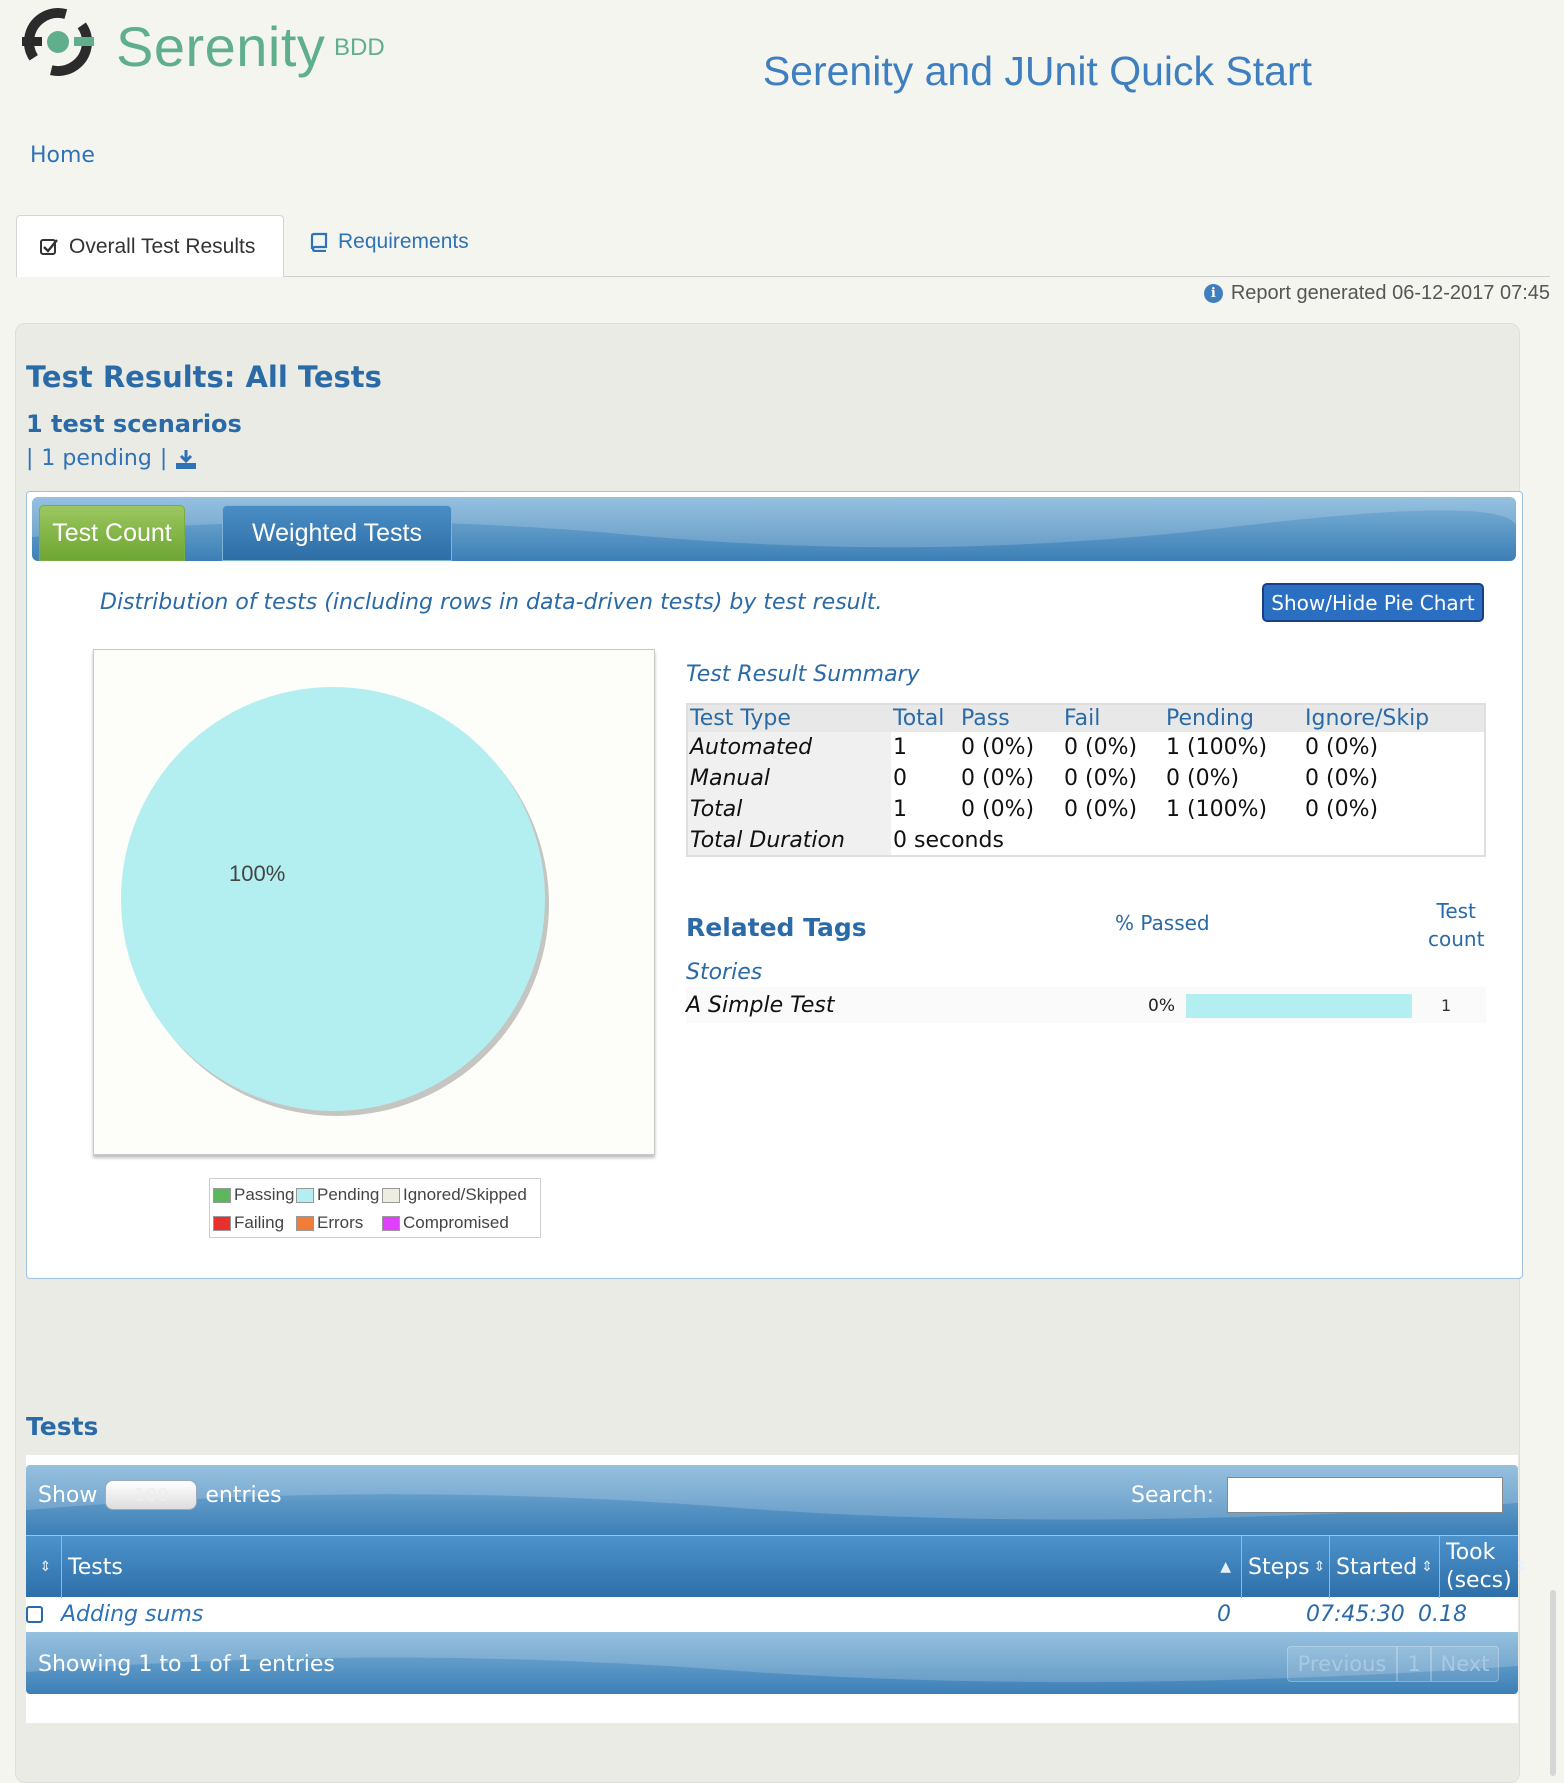 Image resolution: width=1564 pixels, height=1783 pixels. I want to click on summary-header-total: Total, so click(925, 718).